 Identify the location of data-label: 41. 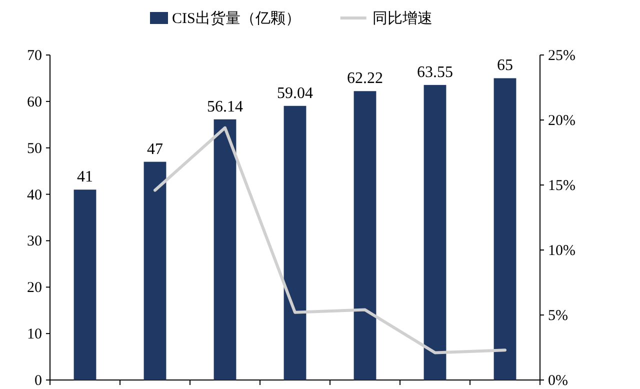
(85, 177).